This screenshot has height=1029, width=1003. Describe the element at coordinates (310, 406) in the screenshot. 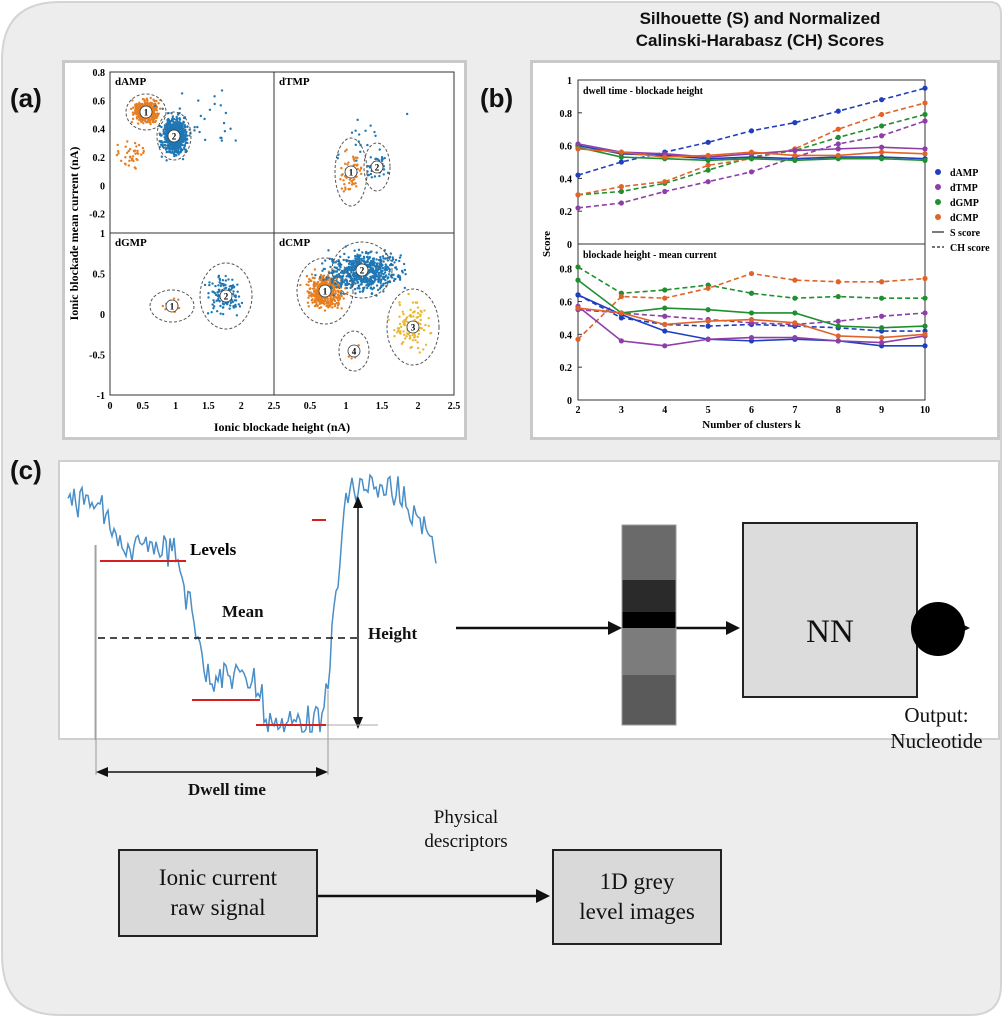

I see `xtick-right-label: 0.5` at that location.